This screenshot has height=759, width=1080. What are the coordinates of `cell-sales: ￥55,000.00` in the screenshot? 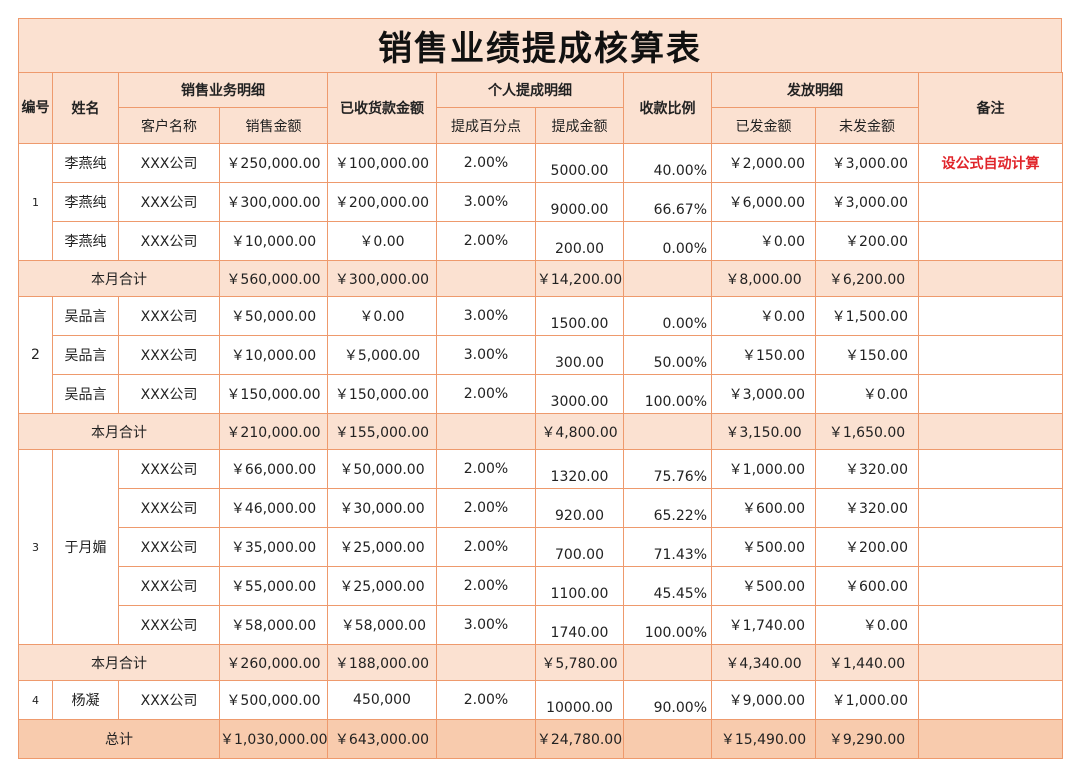 It's located at (273, 586).